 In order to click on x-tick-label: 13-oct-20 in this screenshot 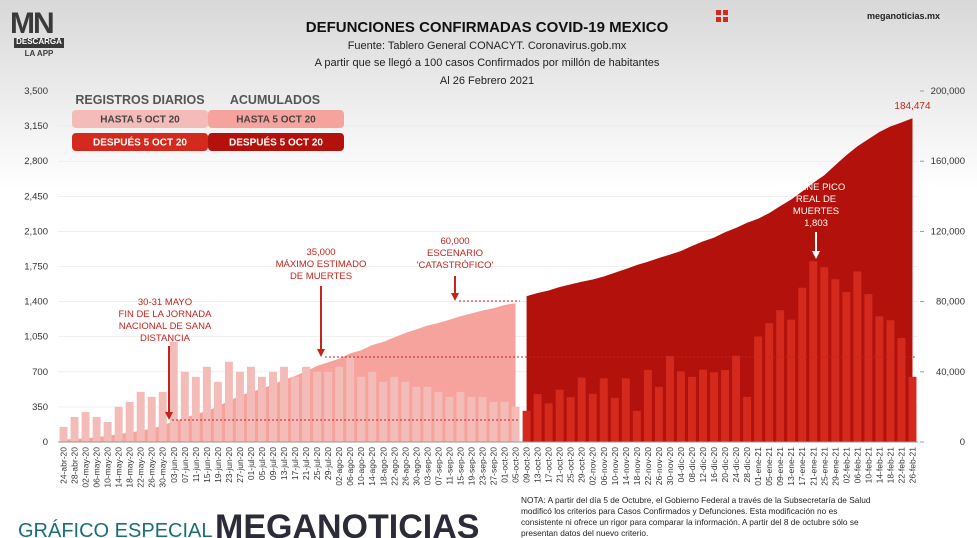, I will do `click(538, 465)`.